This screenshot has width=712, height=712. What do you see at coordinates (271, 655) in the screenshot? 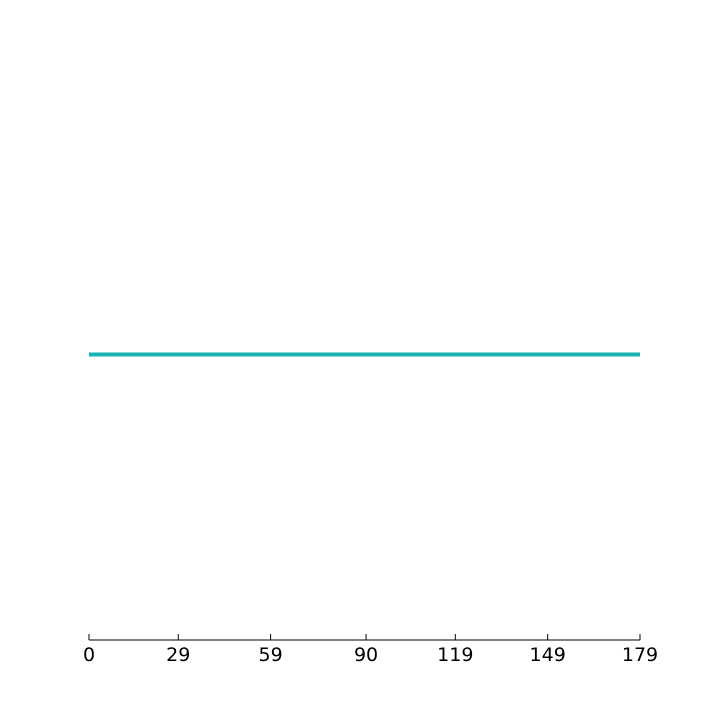
I see `x-tick-label-59: 59` at bounding box center [271, 655].